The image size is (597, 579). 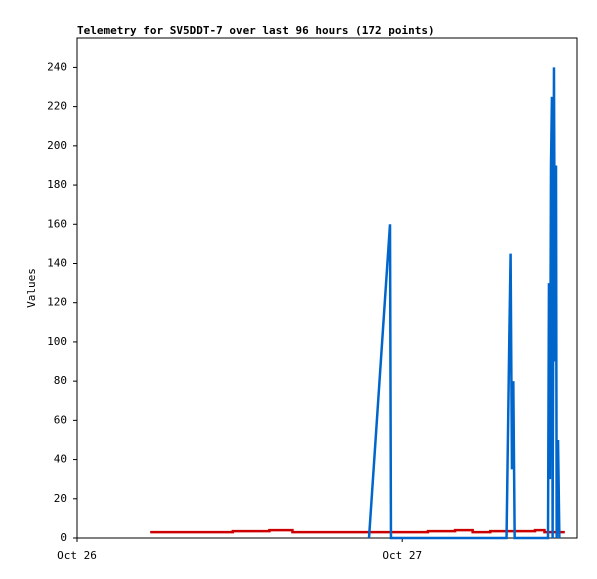 I want to click on y-tick-label: 0, so click(x=63, y=537).